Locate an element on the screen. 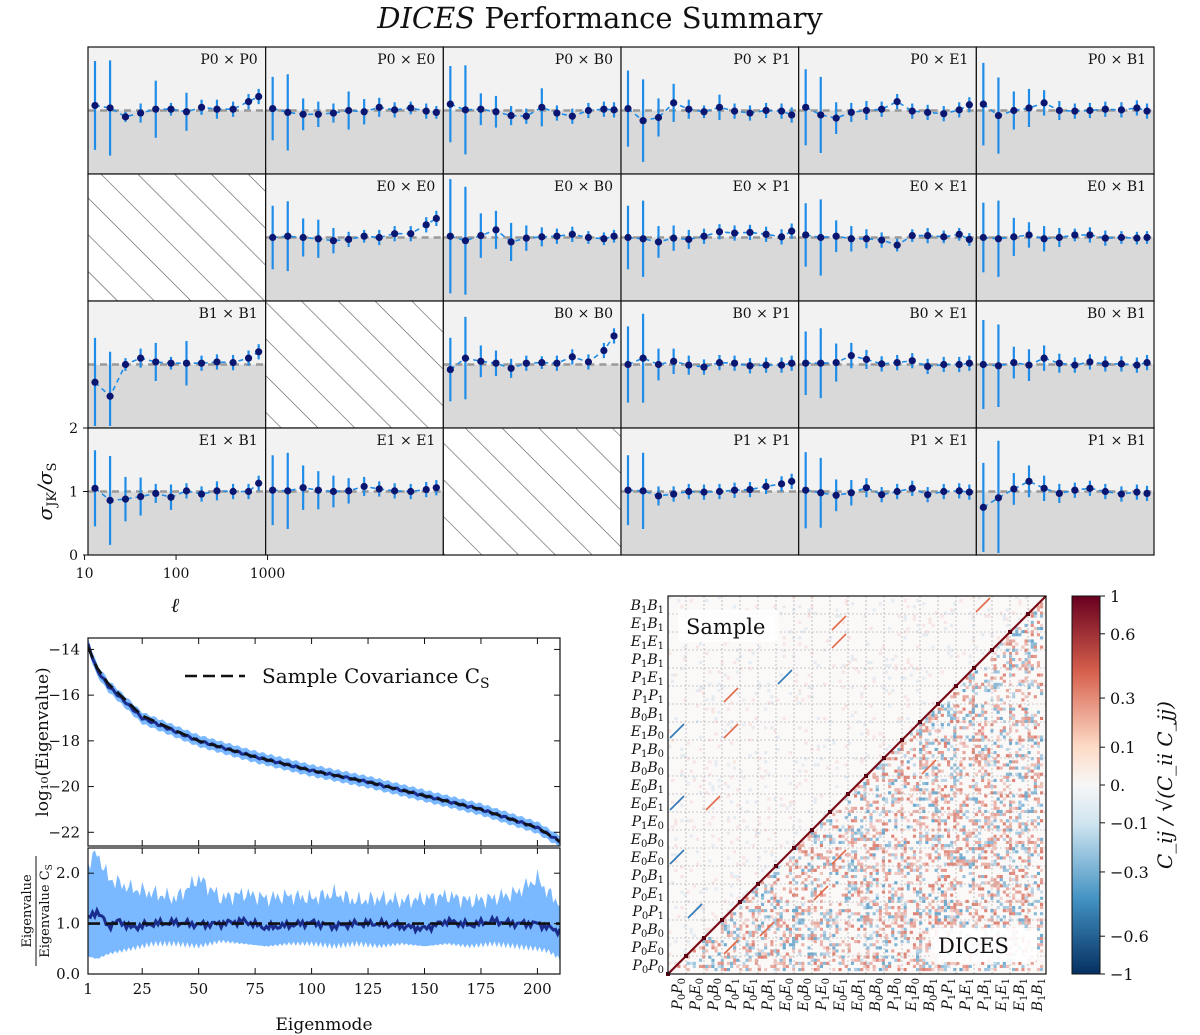  panel-label: B0 × B1 is located at coordinates (1116, 314).